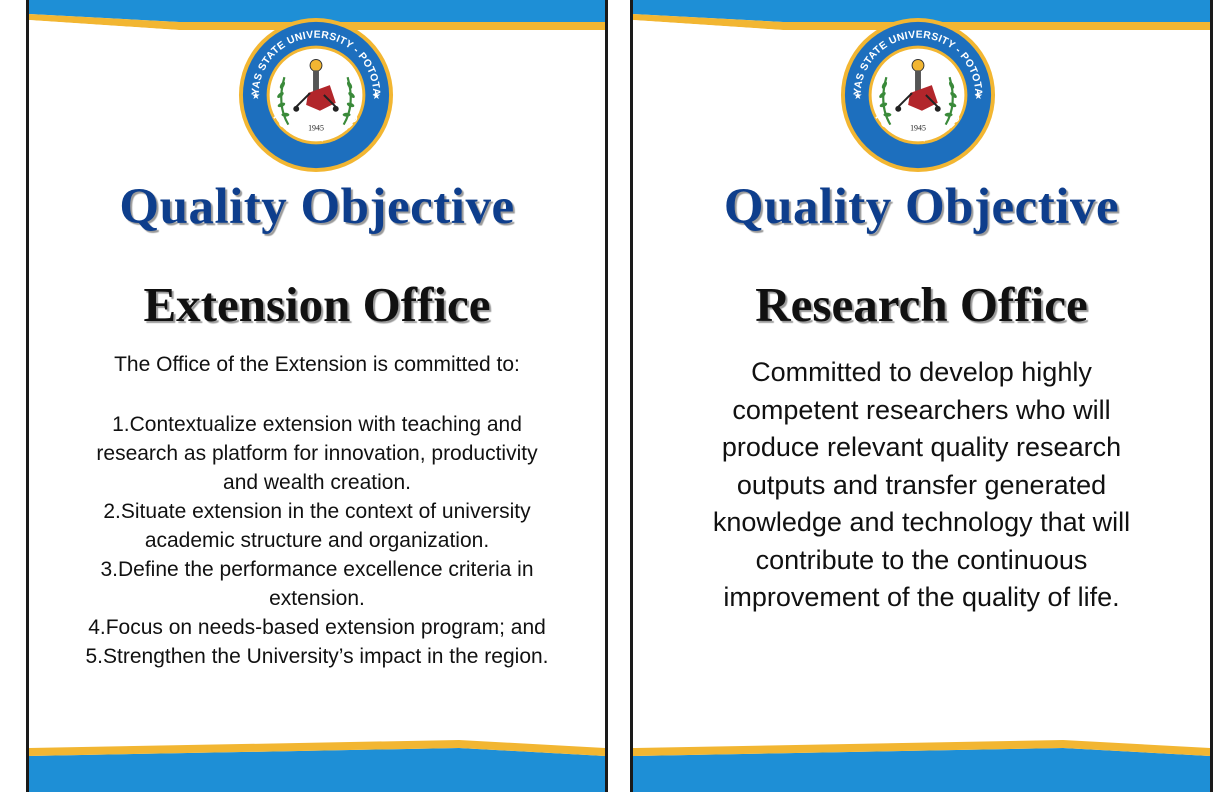 This screenshot has height=792, width=1224. Describe the element at coordinates (921, 372) in the screenshot. I see `statement-line: Committed to develop highly` at that location.